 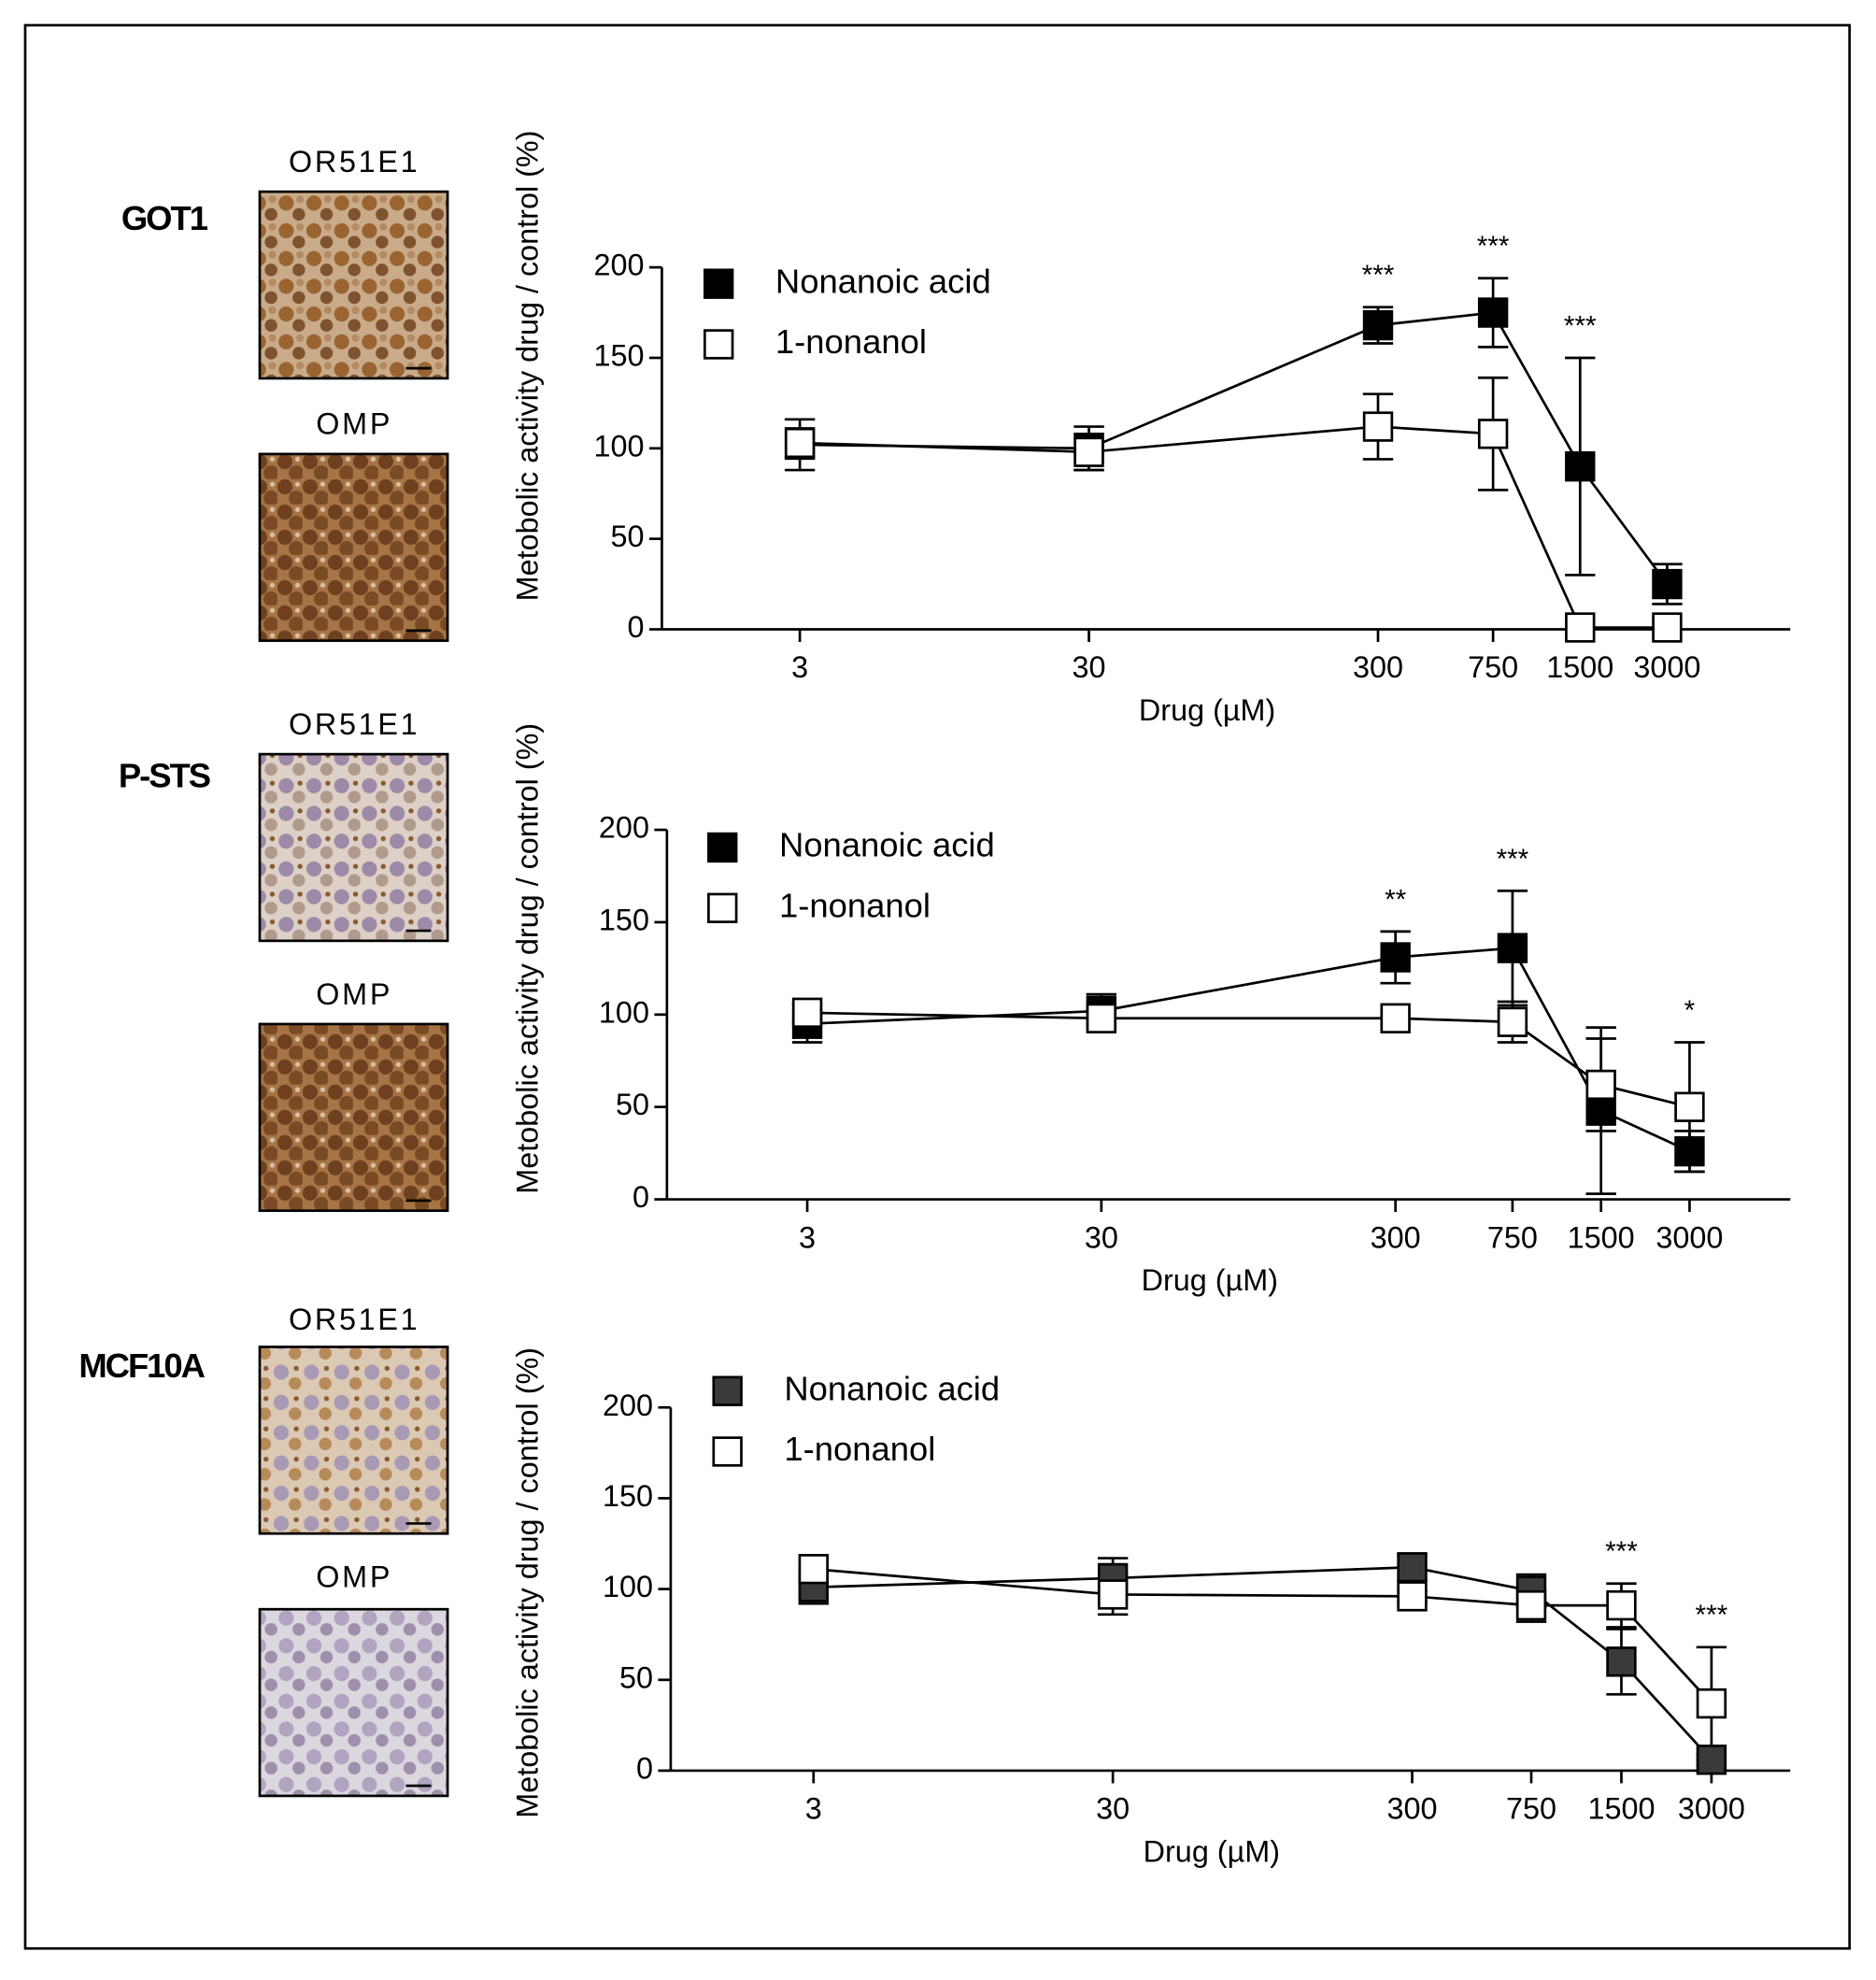 I want to click on panel-label: GOT1, so click(x=164, y=218).